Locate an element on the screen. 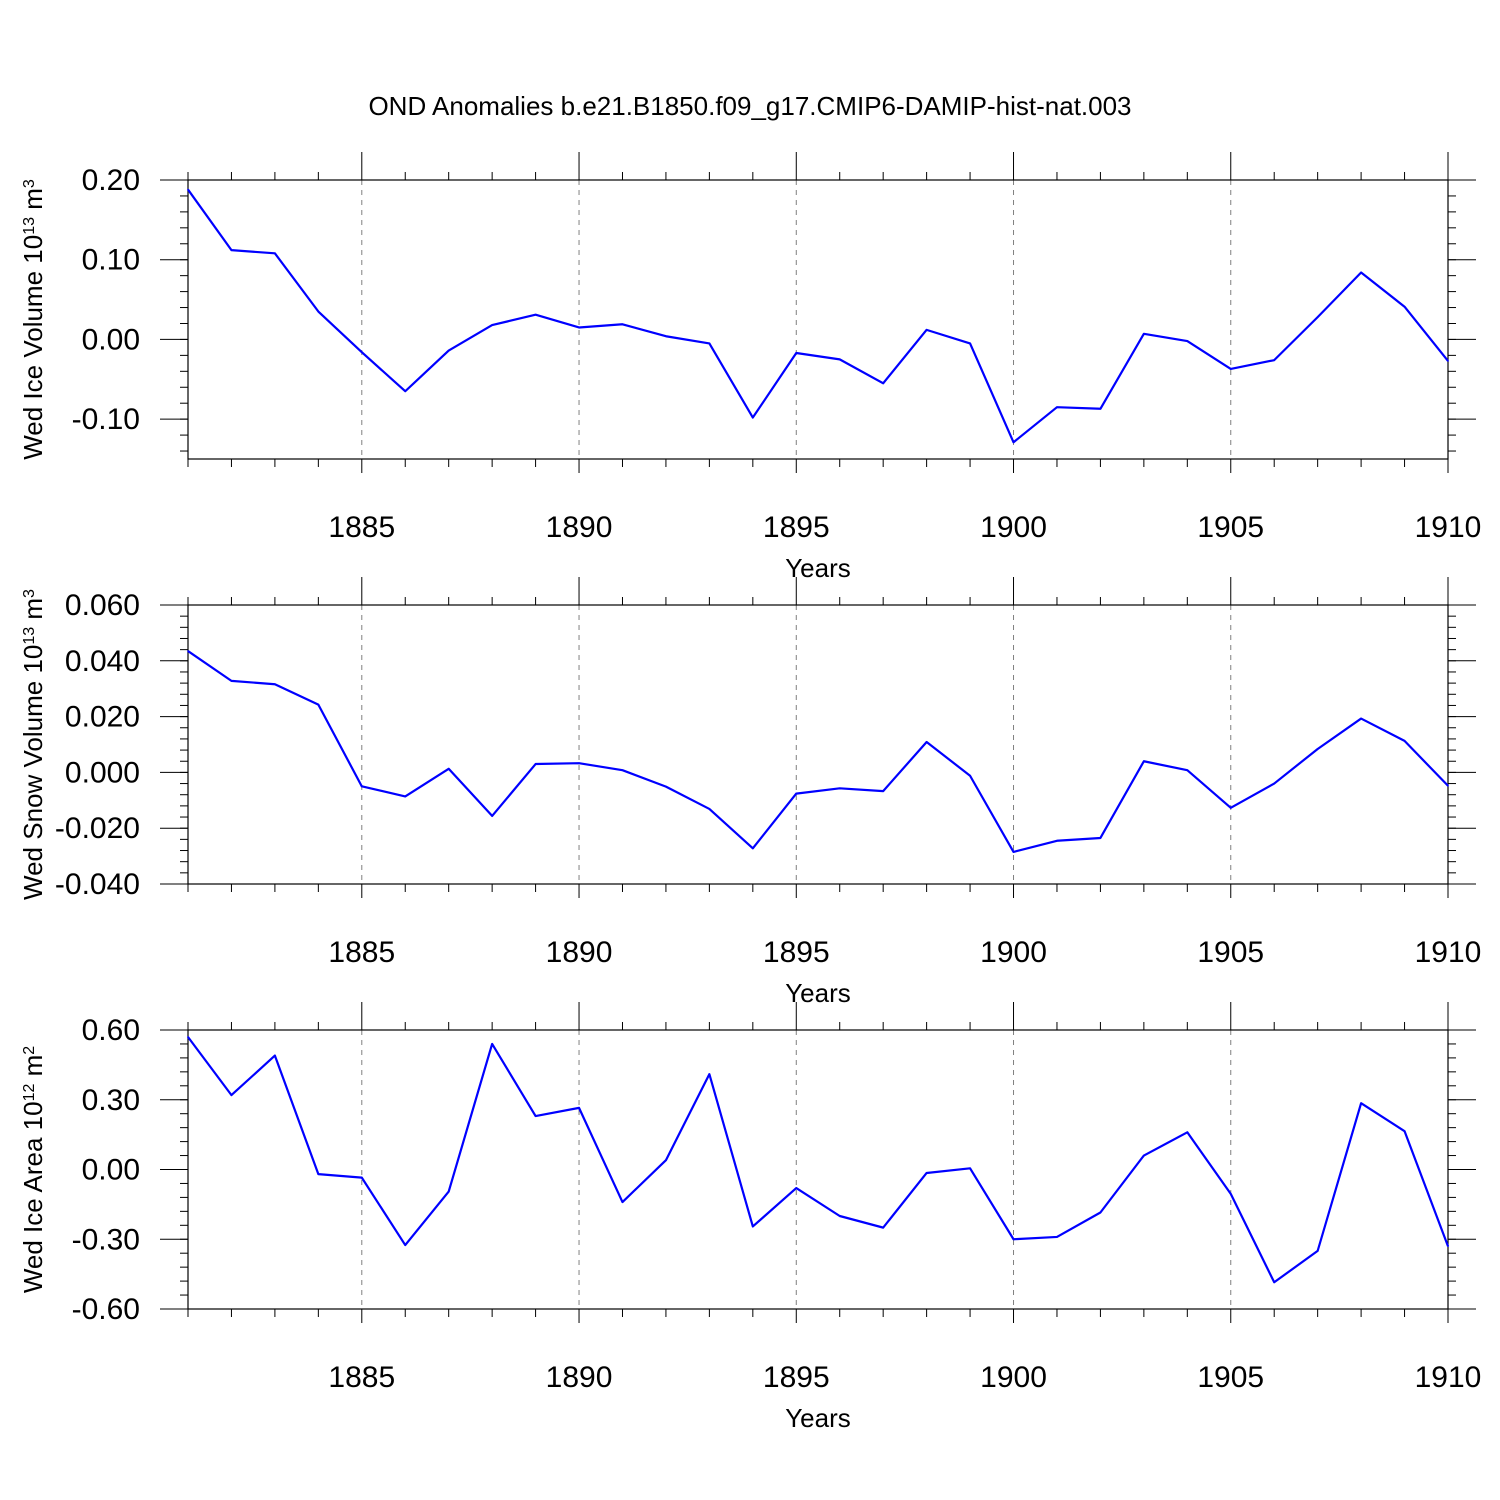 Image resolution: width=1500 pixels, height=1500 pixels. ytick-label: -0.020 is located at coordinates (97, 828).